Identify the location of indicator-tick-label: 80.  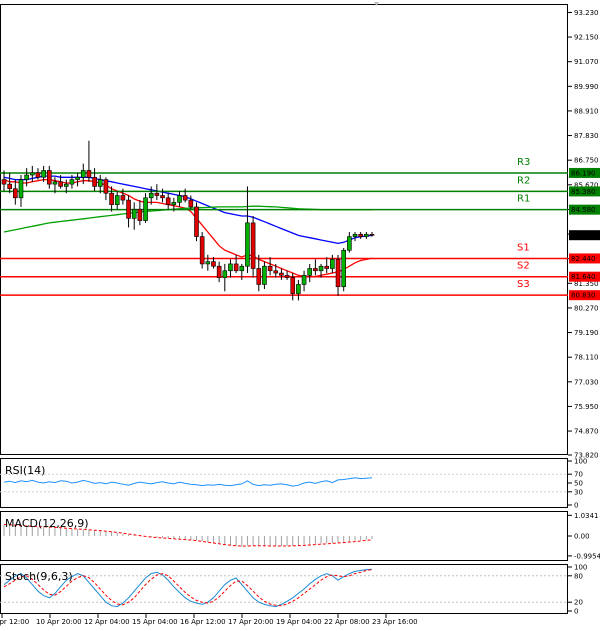
(578, 576).